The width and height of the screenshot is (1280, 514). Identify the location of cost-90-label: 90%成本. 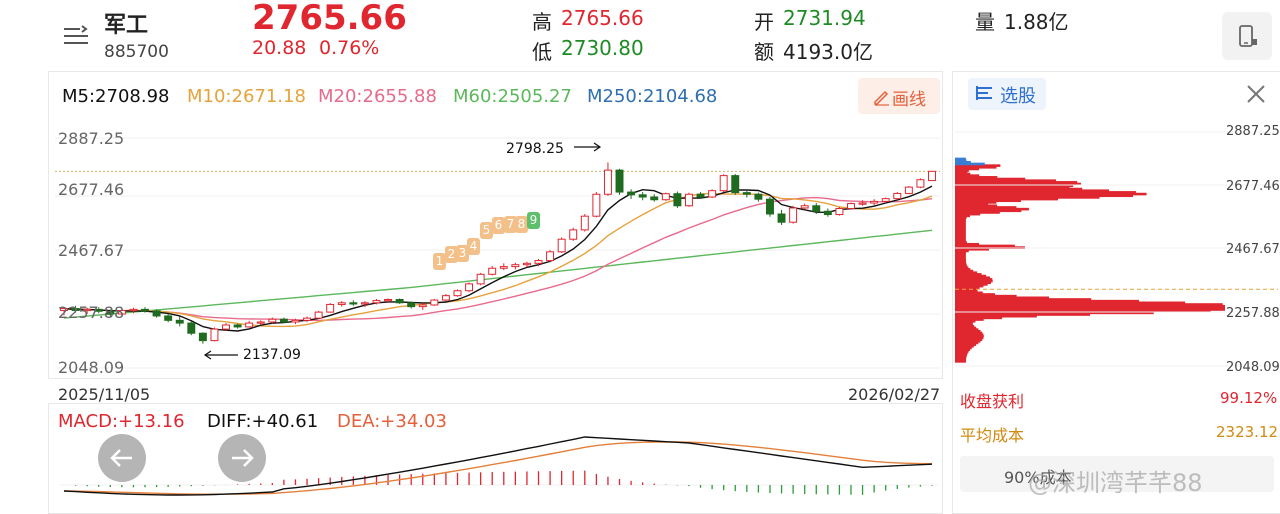
(1038, 477).